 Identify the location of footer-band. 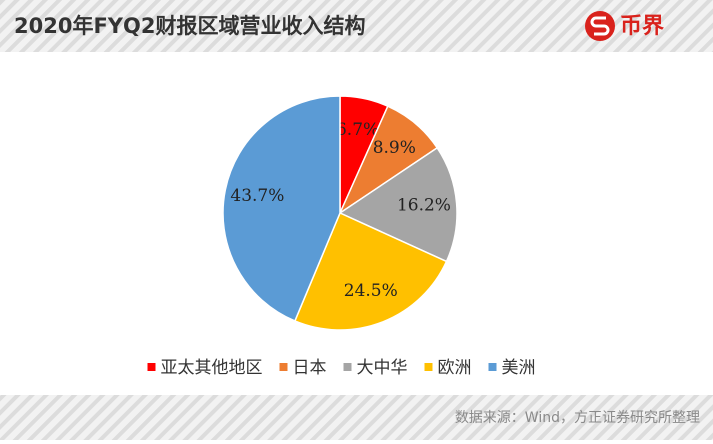
(356, 417).